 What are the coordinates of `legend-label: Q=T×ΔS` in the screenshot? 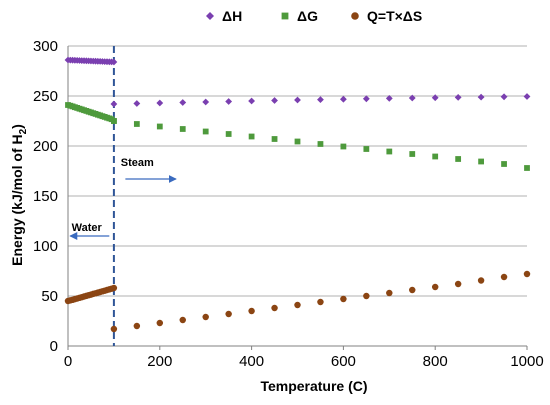 It's located at (394, 16).